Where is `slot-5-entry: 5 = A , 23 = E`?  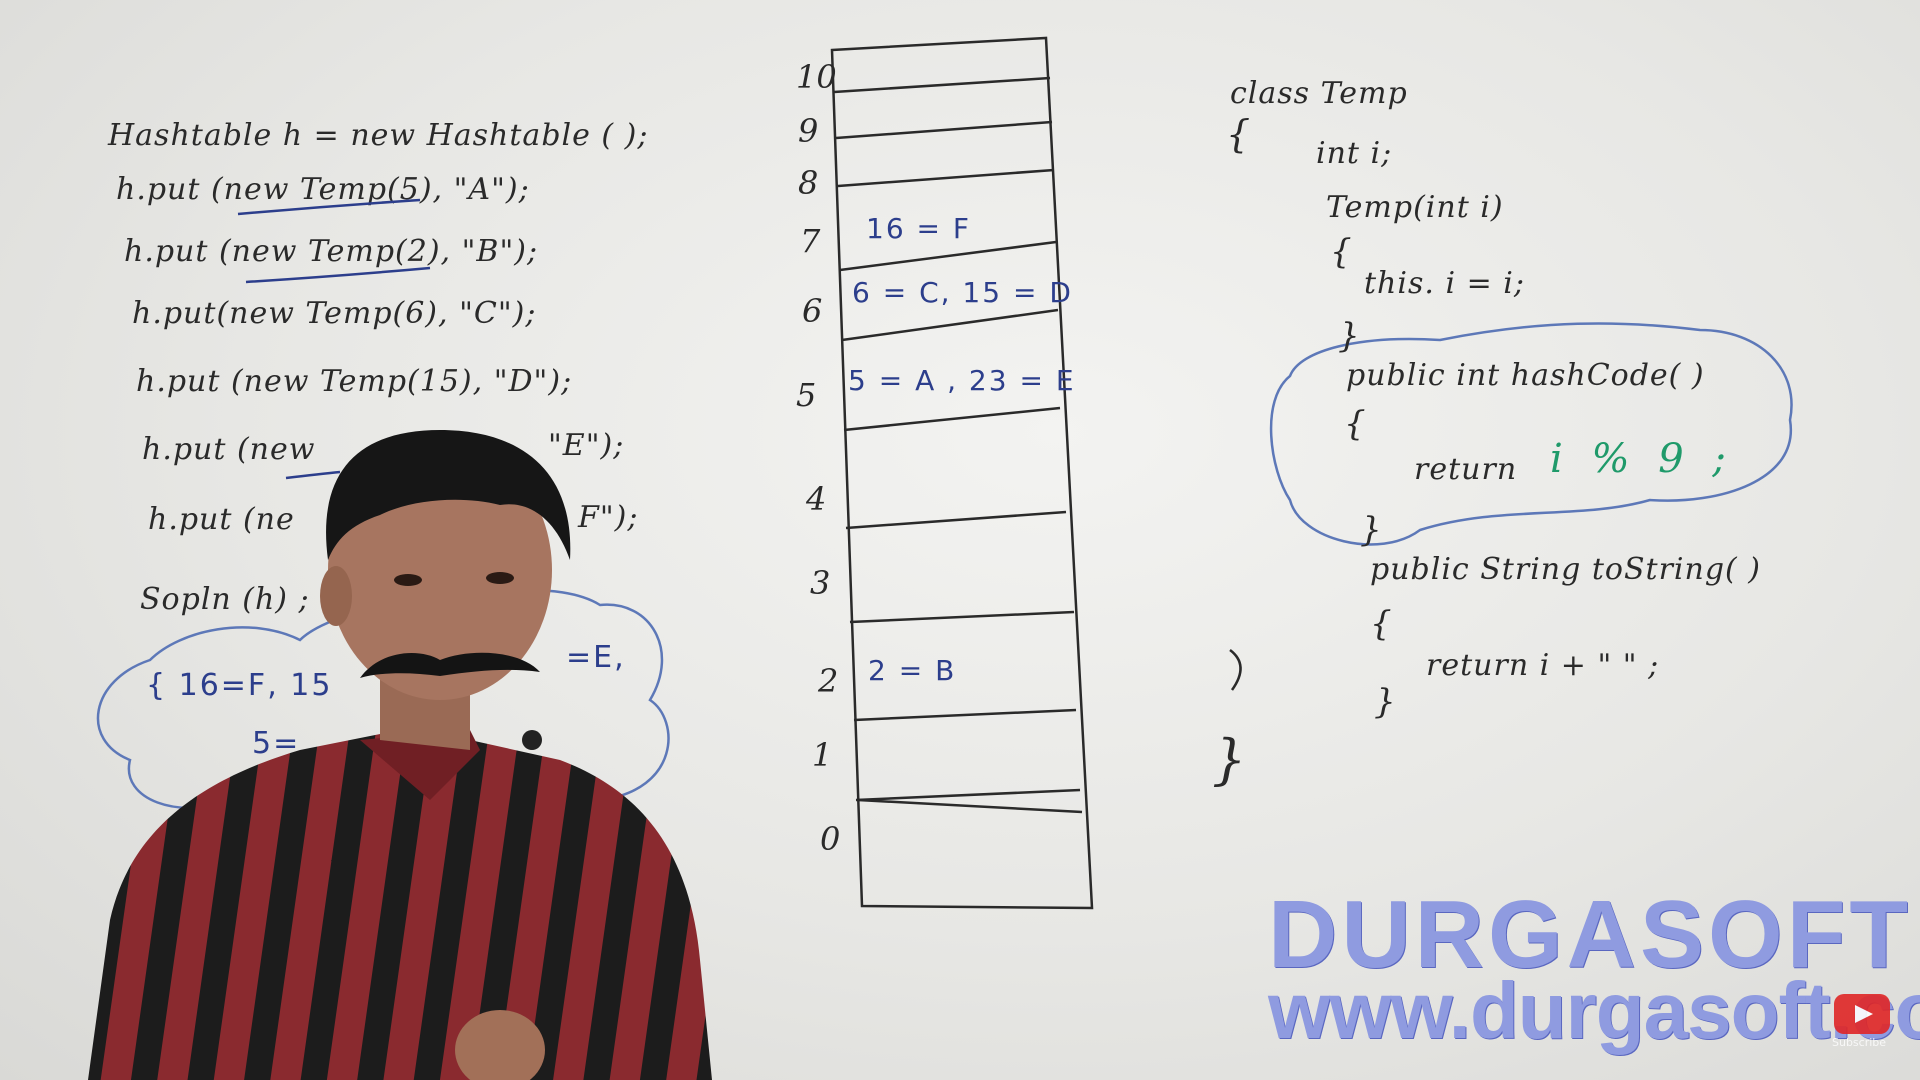
slot-5-entry: 5 = A , 23 = E is located at coordinates (962, 380).